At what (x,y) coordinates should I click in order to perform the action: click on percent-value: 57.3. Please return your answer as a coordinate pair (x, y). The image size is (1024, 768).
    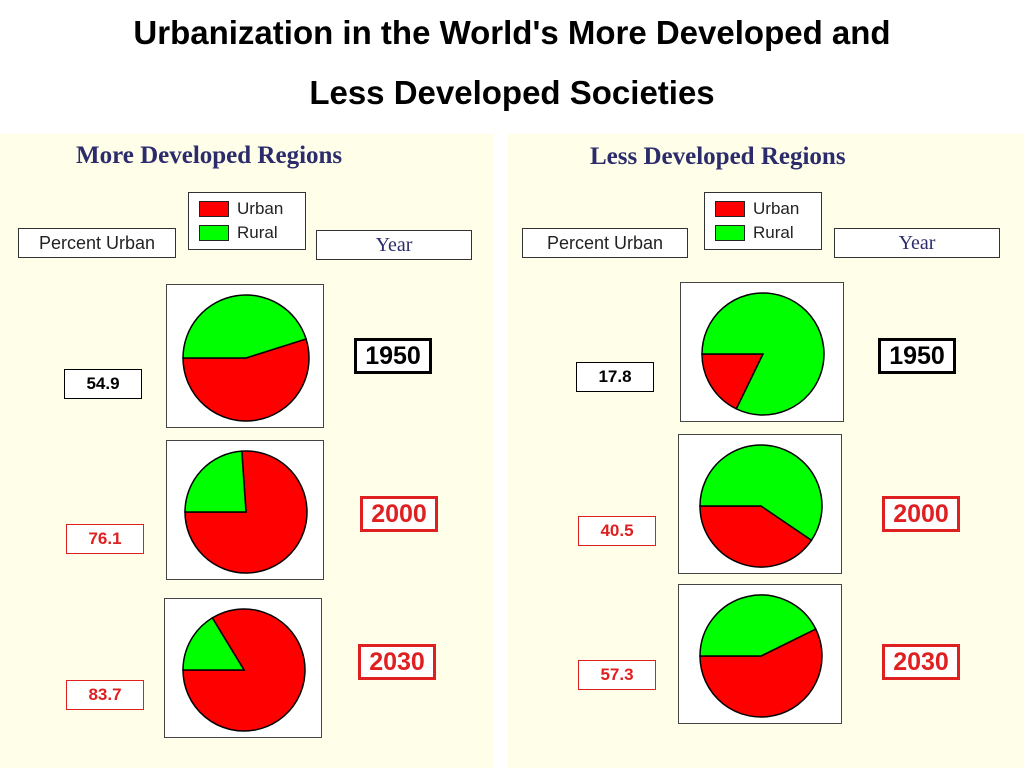
    Looking at the image, I should click on (617, 675).